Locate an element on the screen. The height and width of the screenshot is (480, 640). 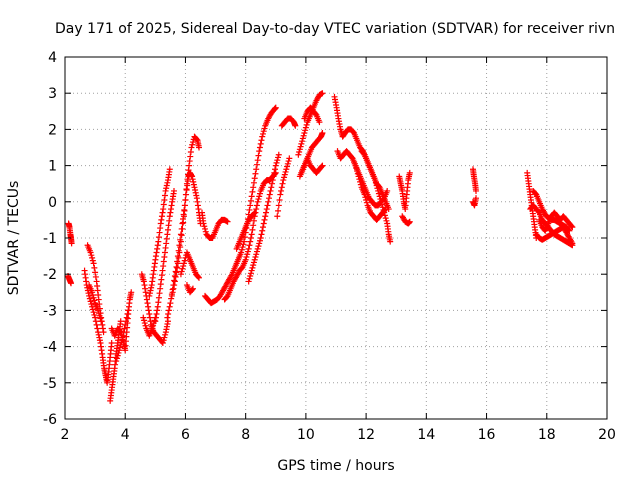
x-tick-label: 16 is located at coordinates (487, 435).